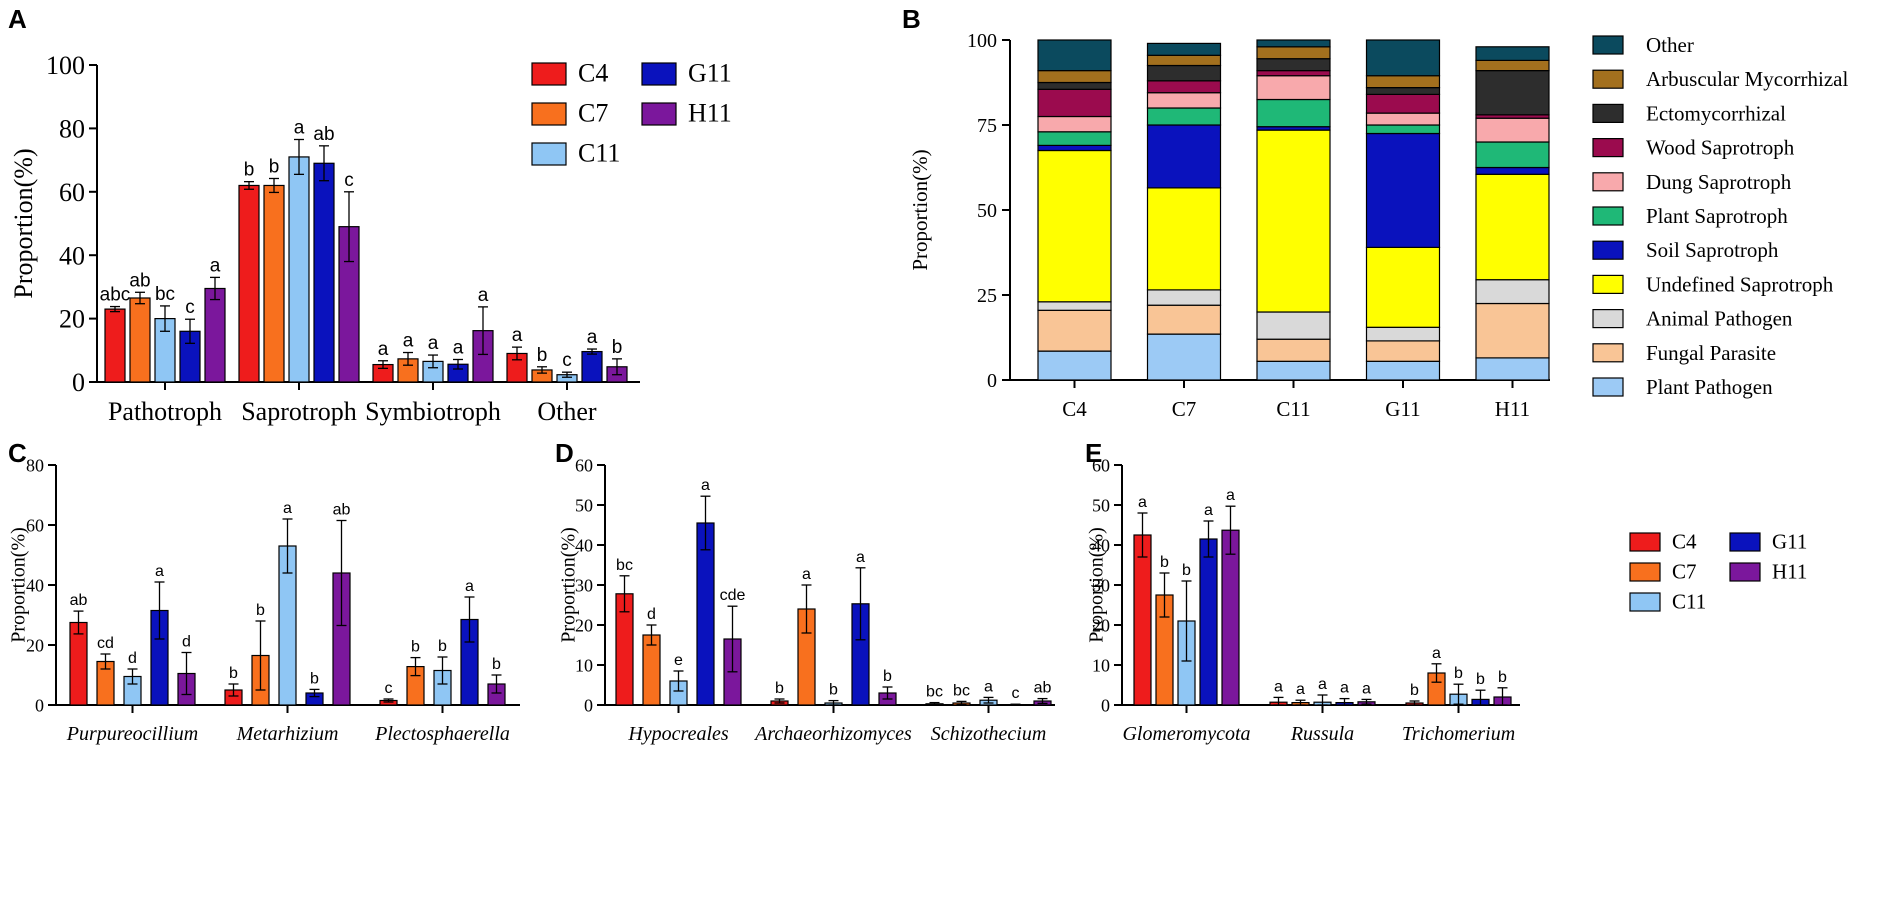 The width and height of the screenshot is (1902, 903). Describe the element at coordinates (678, 660) in the screenshot. I see `significance-letter: e` at that location.